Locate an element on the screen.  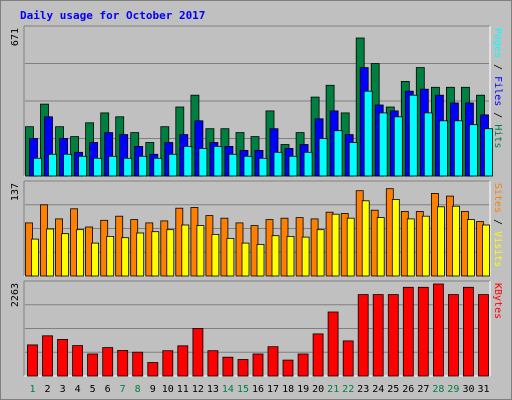
day-label: 15 is located at coordinates (243, 389).